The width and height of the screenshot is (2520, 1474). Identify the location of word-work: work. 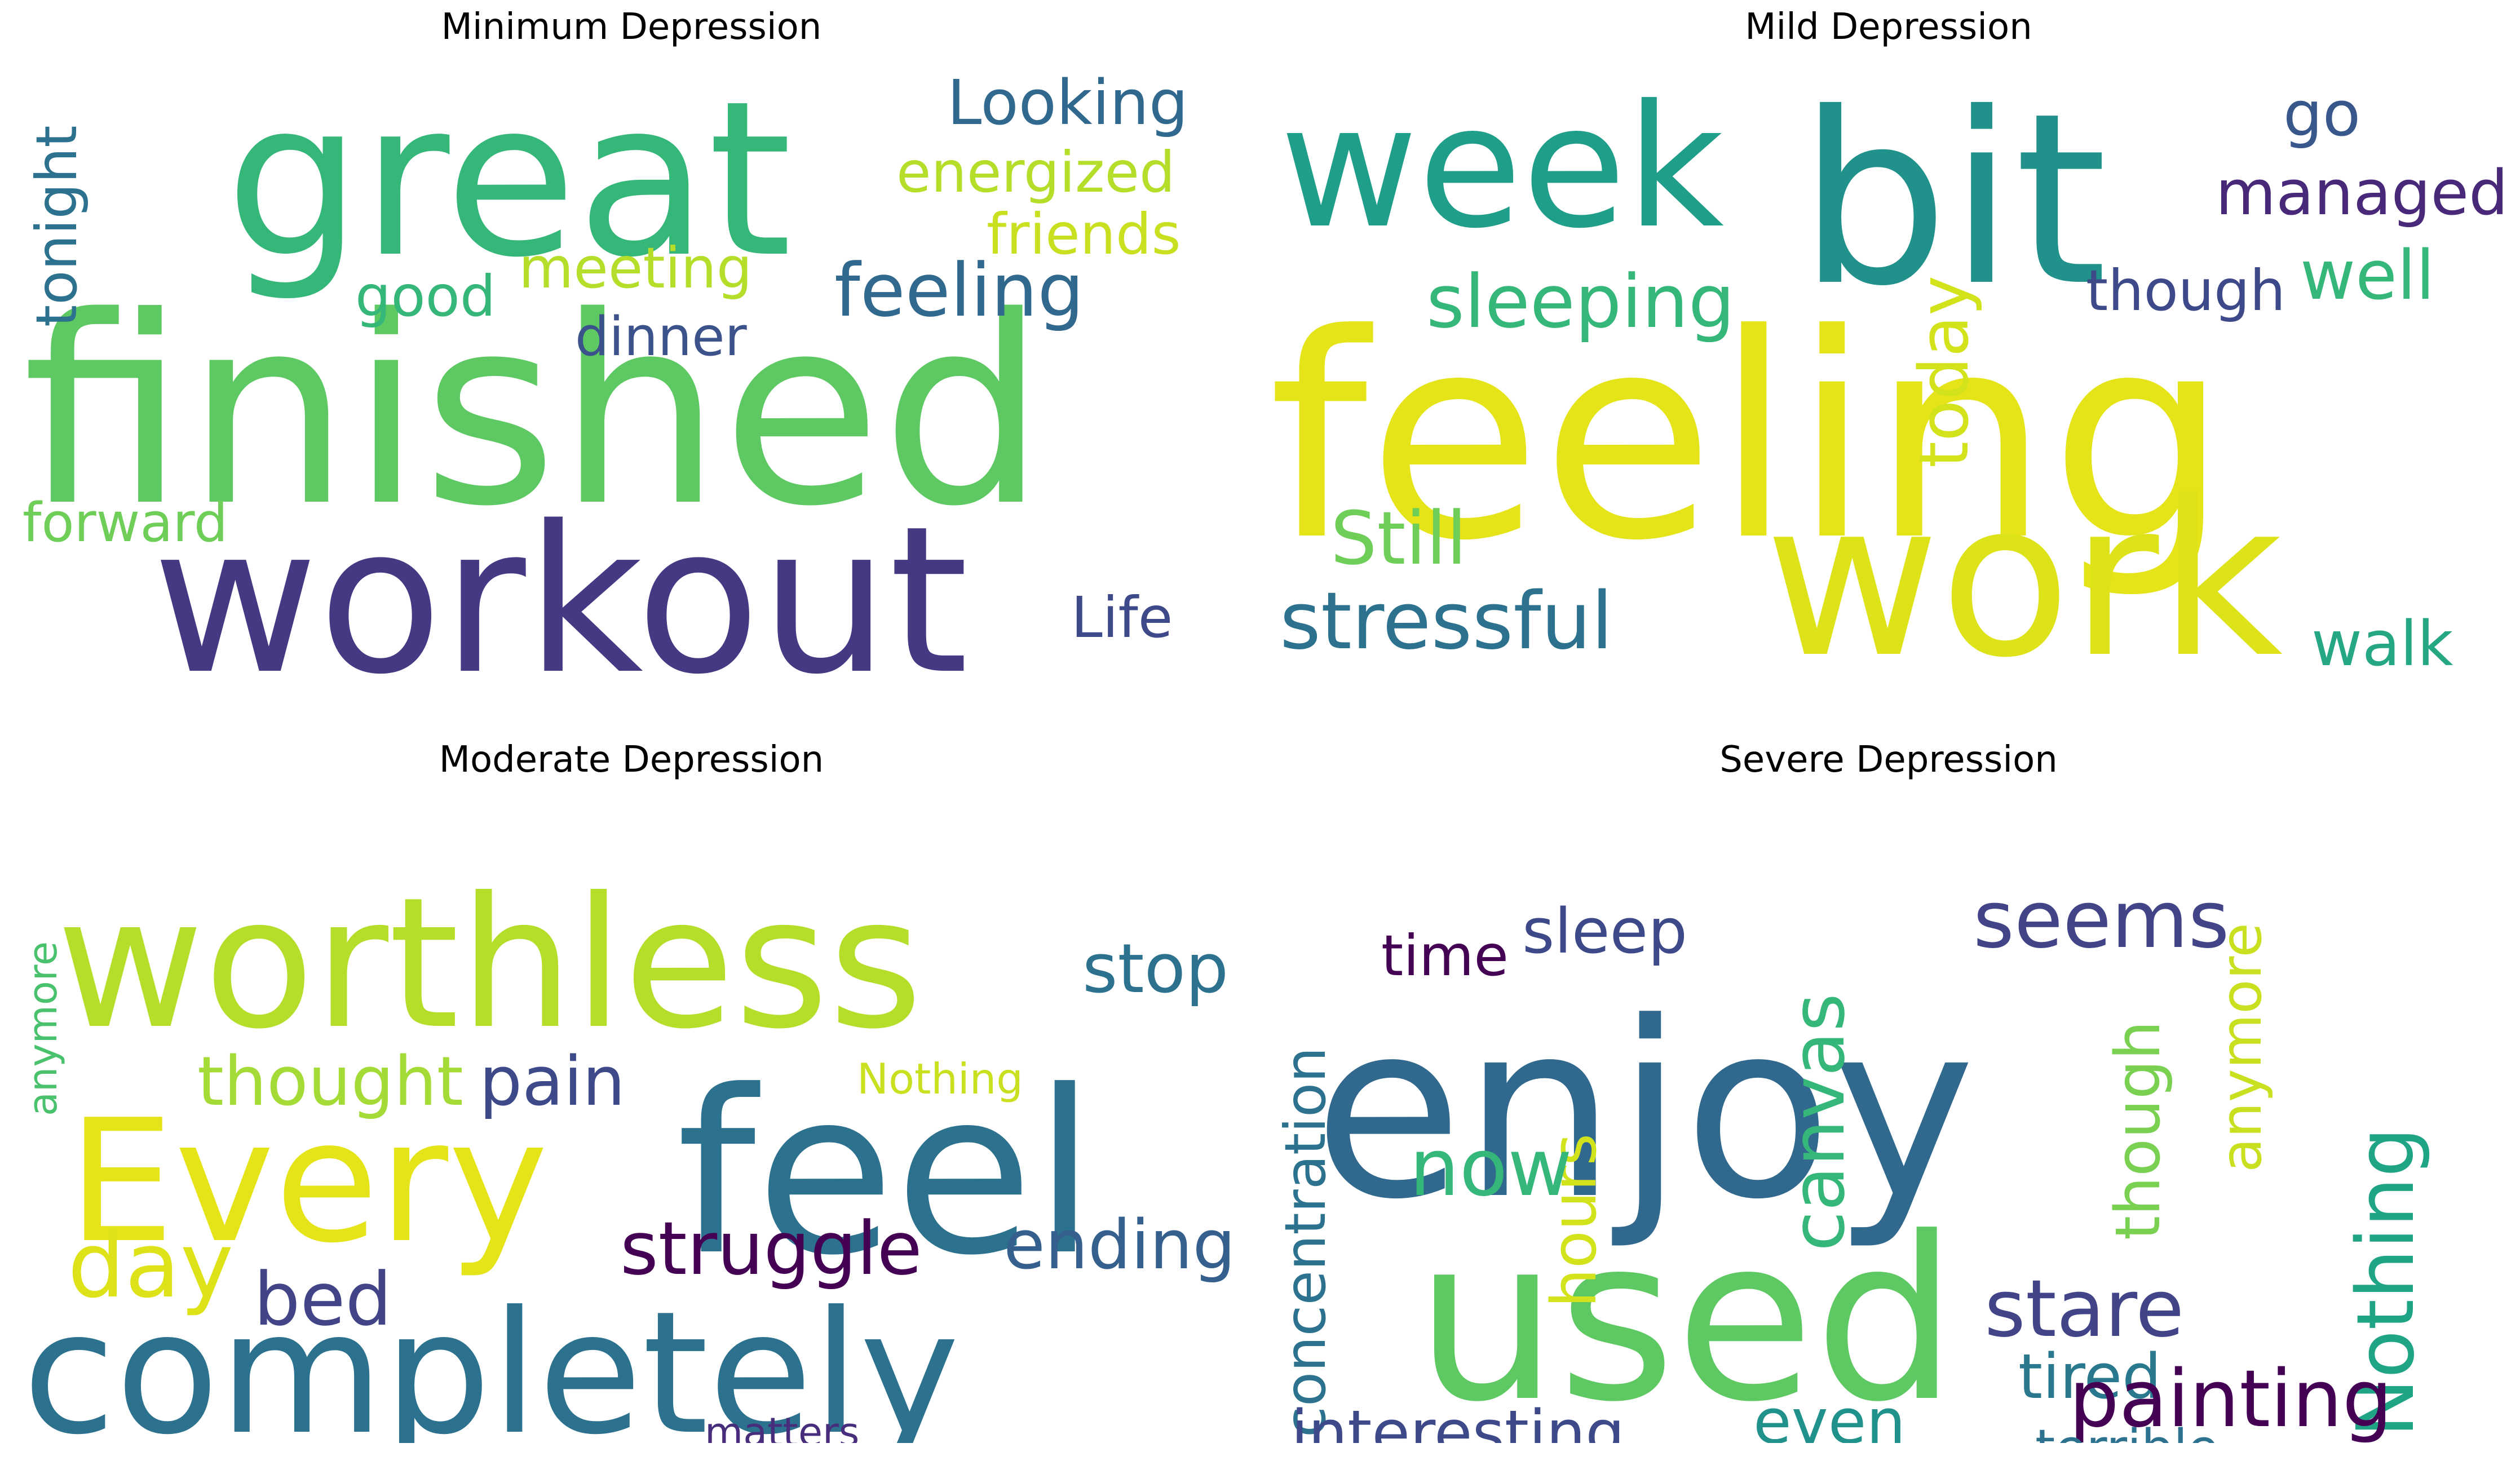
(2024, 580).